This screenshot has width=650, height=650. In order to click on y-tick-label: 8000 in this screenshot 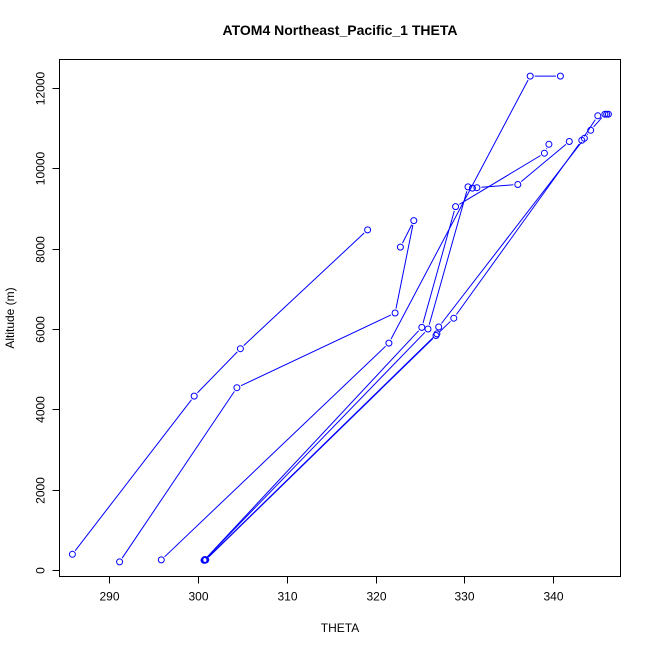, I will do `click(41, 249)`.